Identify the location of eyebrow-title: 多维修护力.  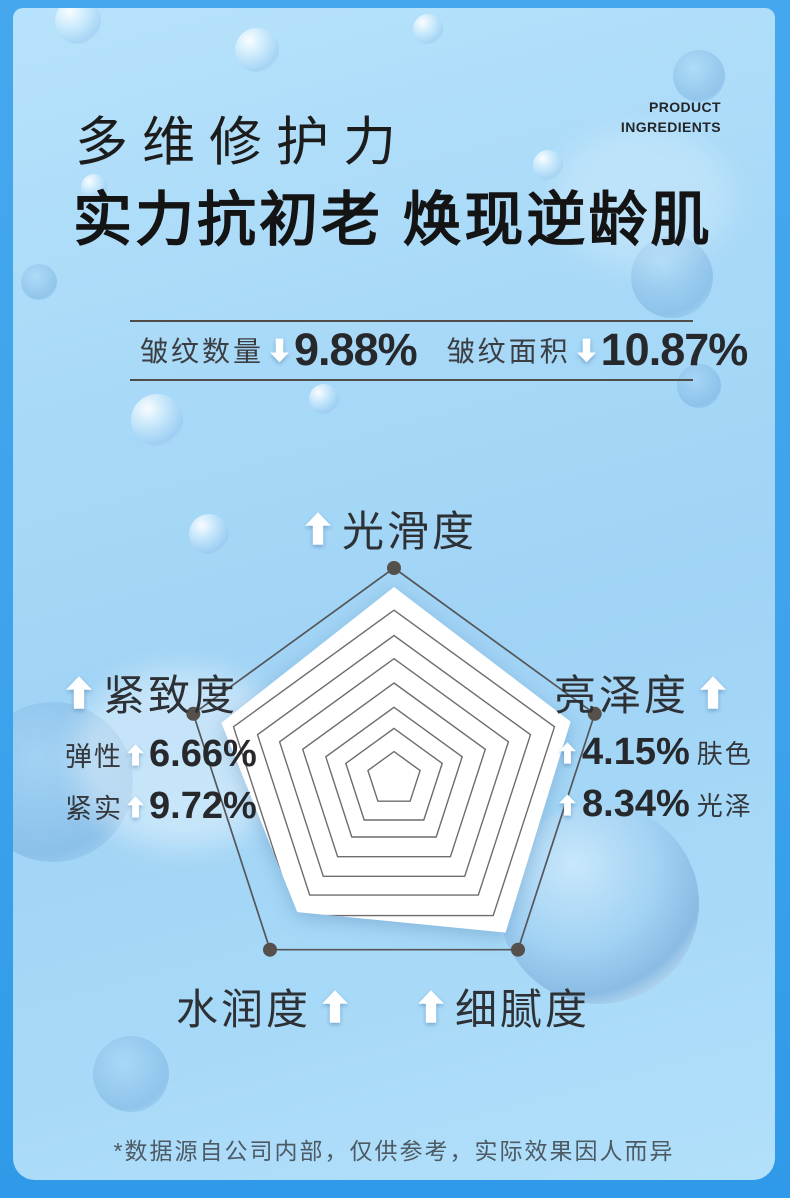
(242, 142).